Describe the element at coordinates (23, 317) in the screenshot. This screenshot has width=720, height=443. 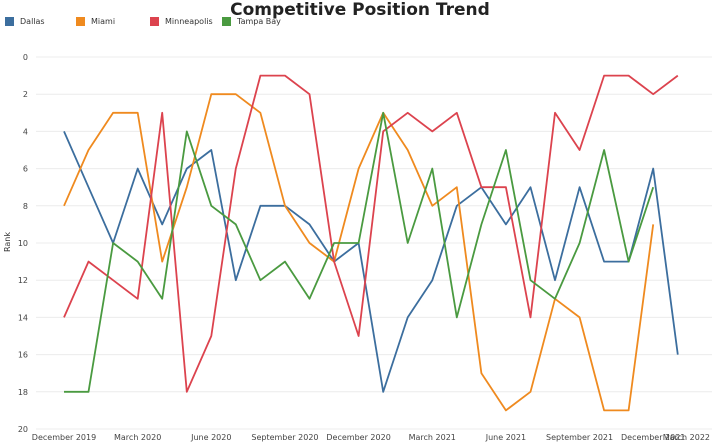
I see `y-tick-label: 14` at that location.